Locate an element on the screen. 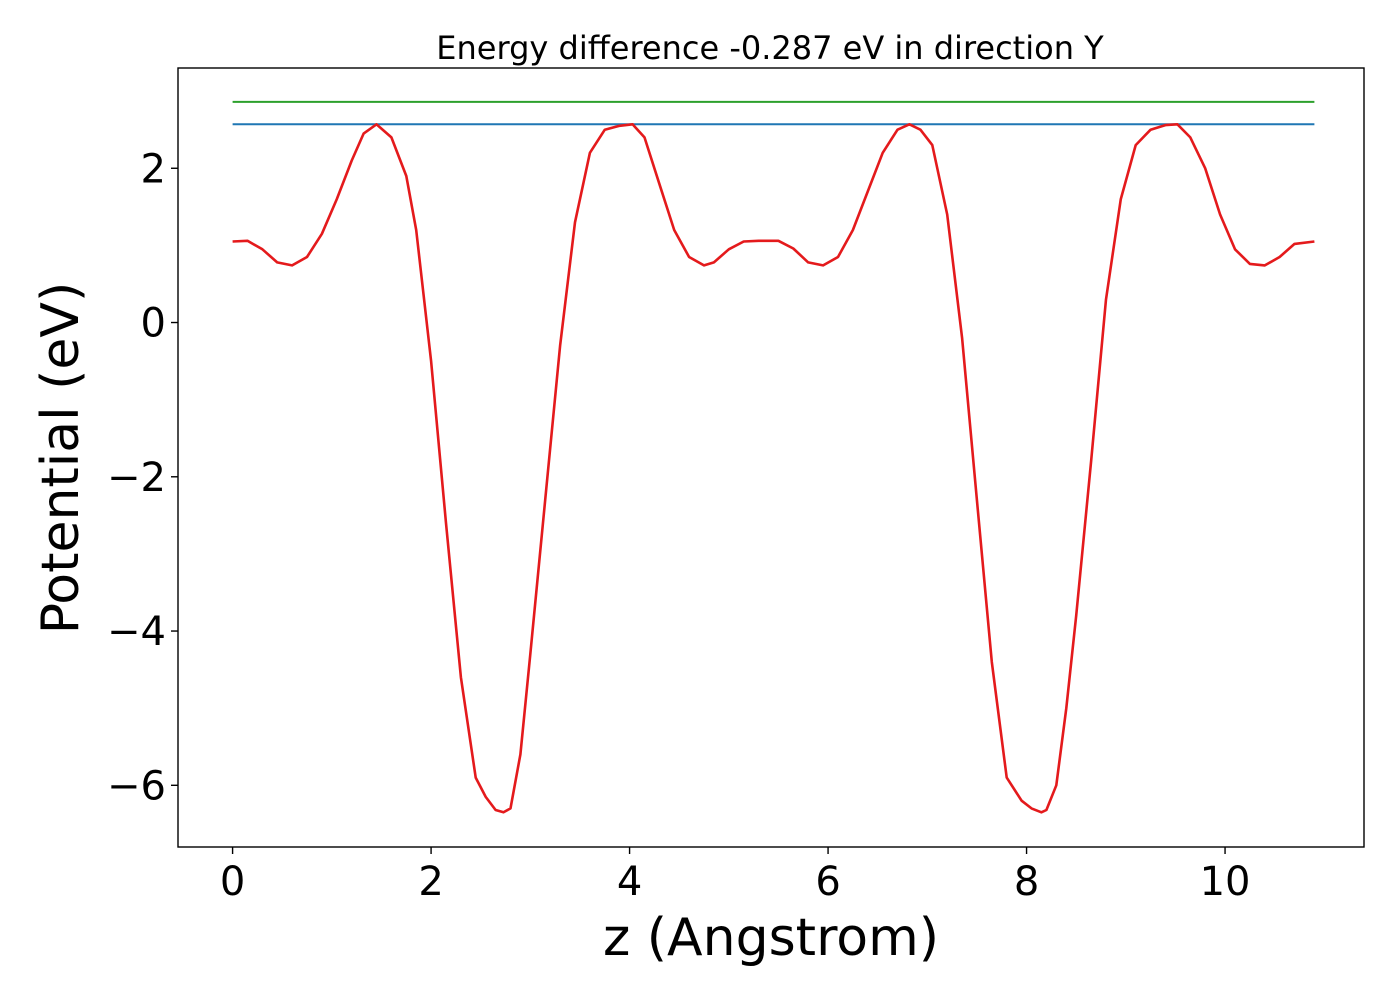 The height and width of the screenshot is (1000, 1400). y-tick-label: 2 is located at coordinates (153, 169).